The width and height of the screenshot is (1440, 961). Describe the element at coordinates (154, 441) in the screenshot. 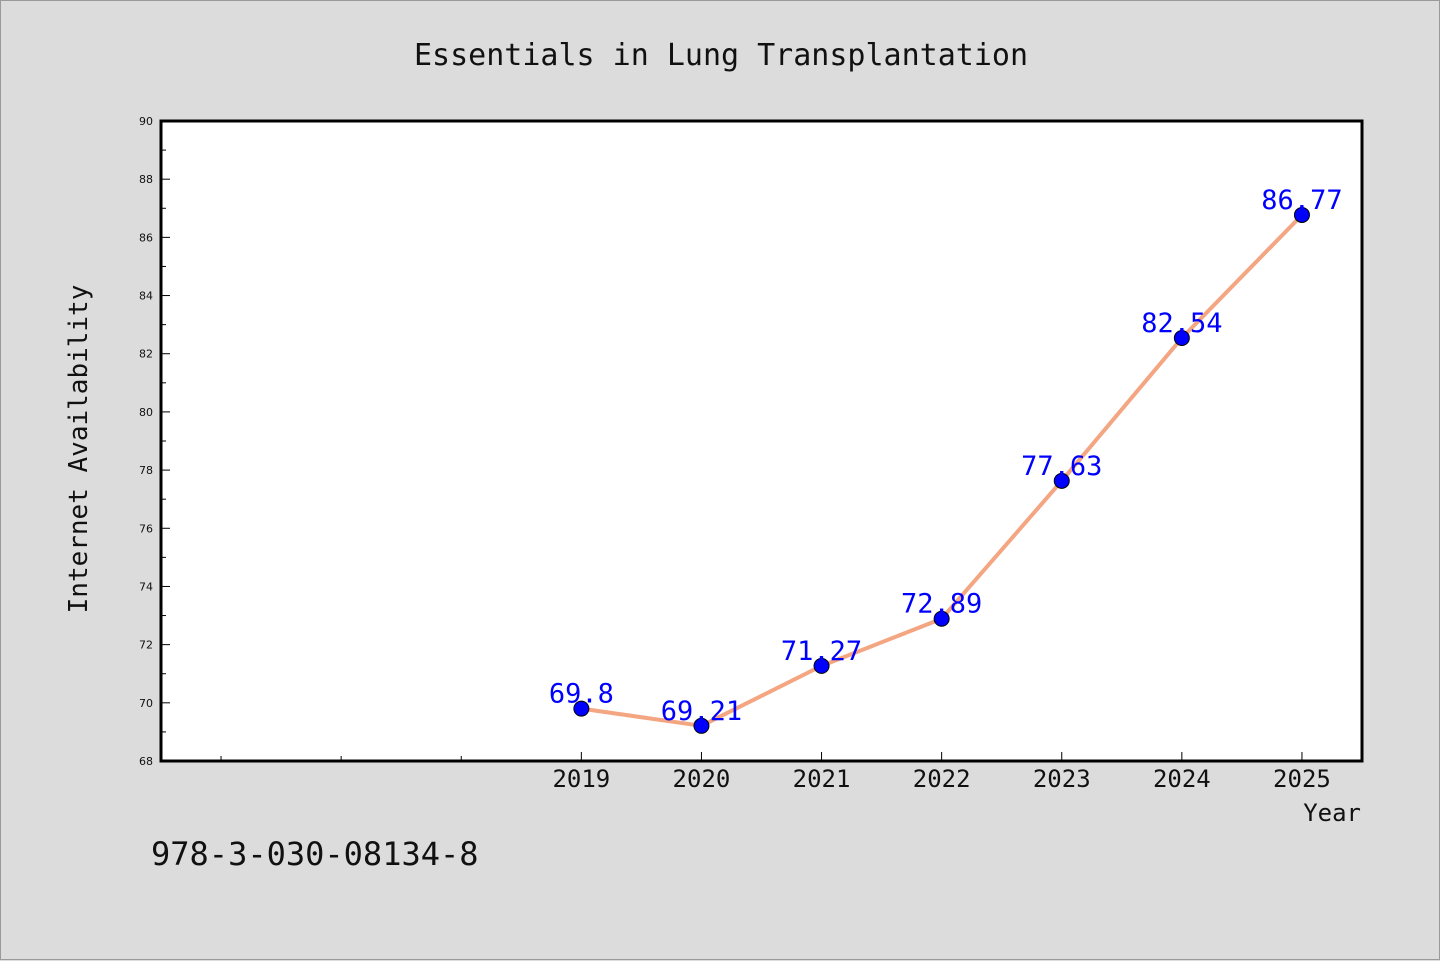

I see `y-axis-ticks: 68 70 72 74 76 78 80 82 84 86 88 90` at that location.